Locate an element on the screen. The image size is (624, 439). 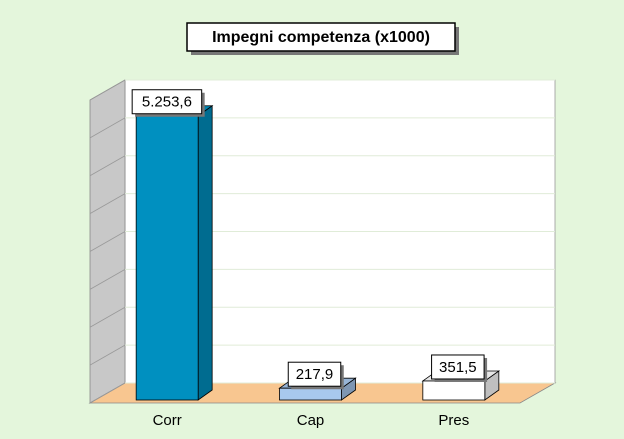
value-label: 351,5 is located at coordinates (458, 367).